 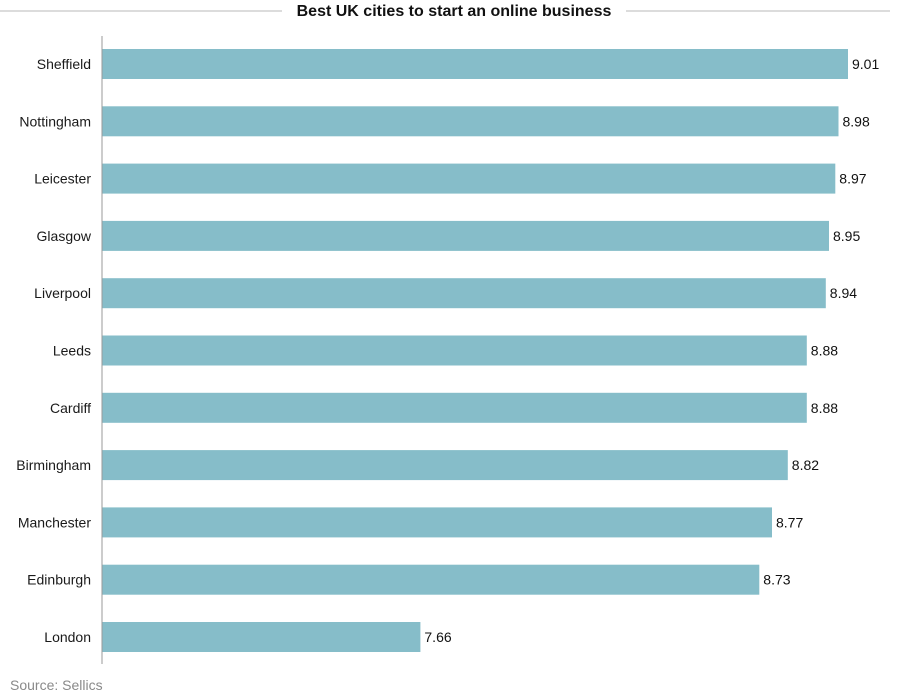 What do you see at coordinates (437, 637) in the screenshot?
I see `value-data-label: 7.66` at bounding box center [437, 637].